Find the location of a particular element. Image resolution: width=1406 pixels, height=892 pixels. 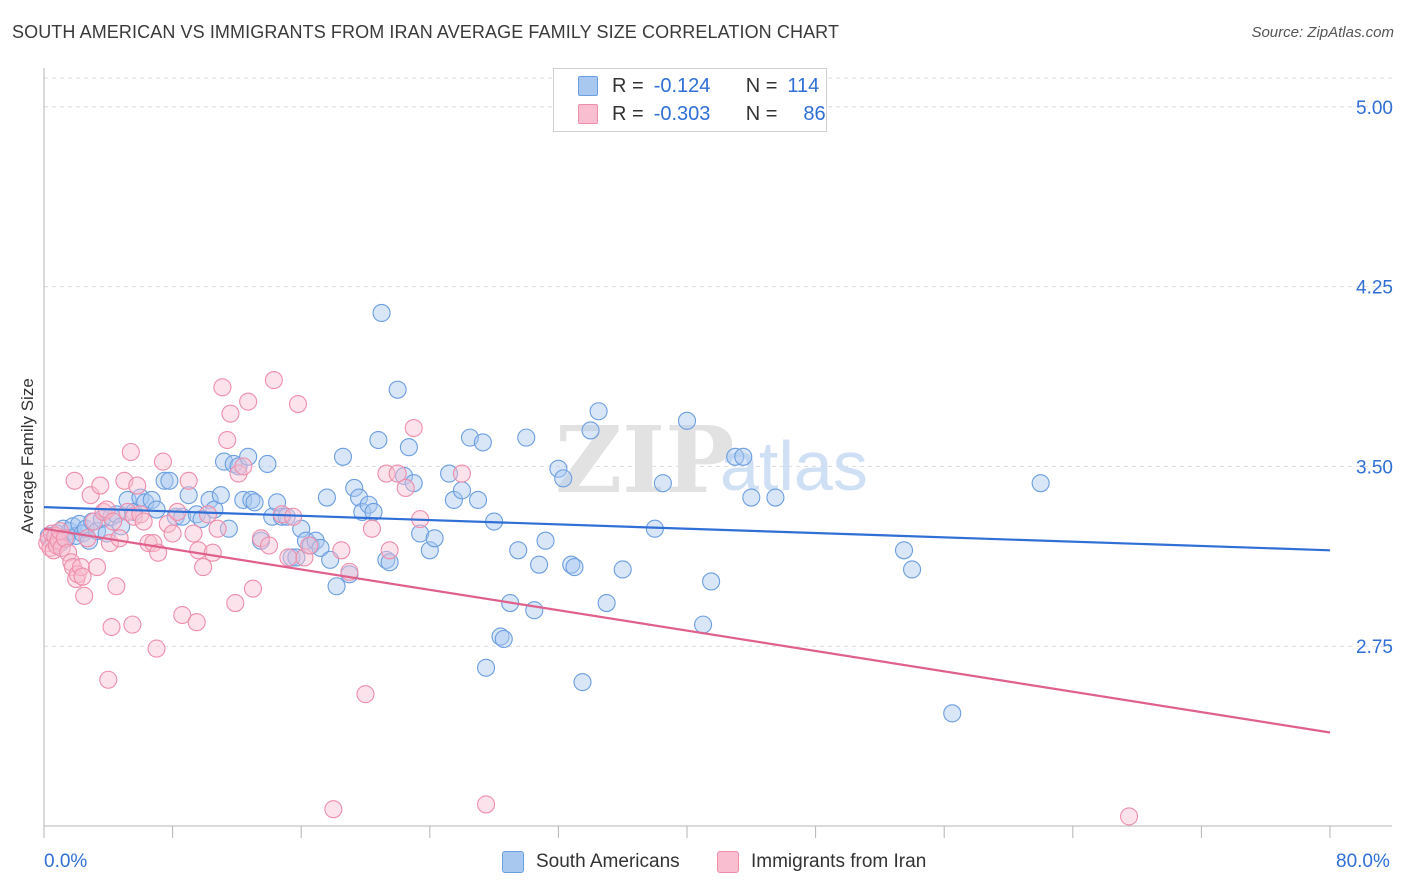

watermark: ZIP atlas is located at coordinates (711, 460).